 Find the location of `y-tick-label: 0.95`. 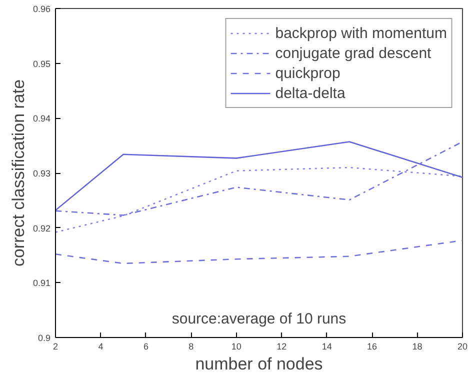

y-tick-label: 0.95 is located at coordinates (41, 63).